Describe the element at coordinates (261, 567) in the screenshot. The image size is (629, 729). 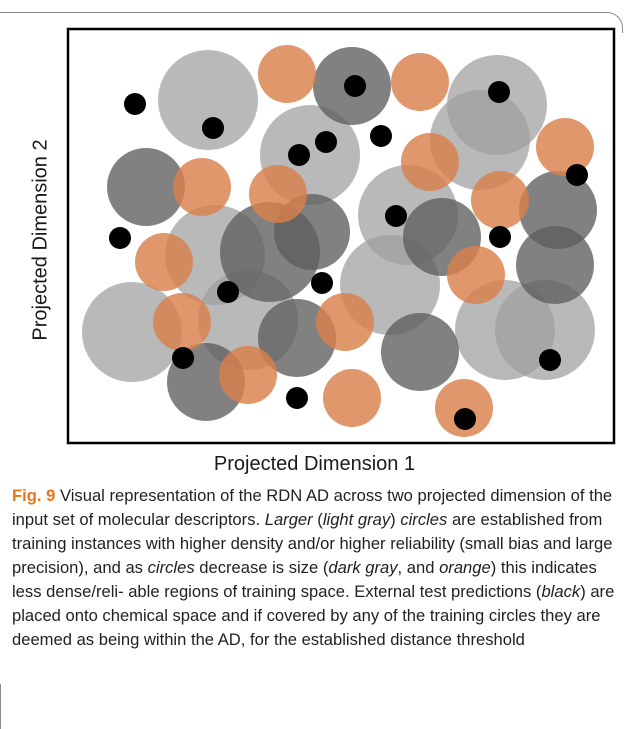
I see `caption-run-9: decrease is size (` at that location.